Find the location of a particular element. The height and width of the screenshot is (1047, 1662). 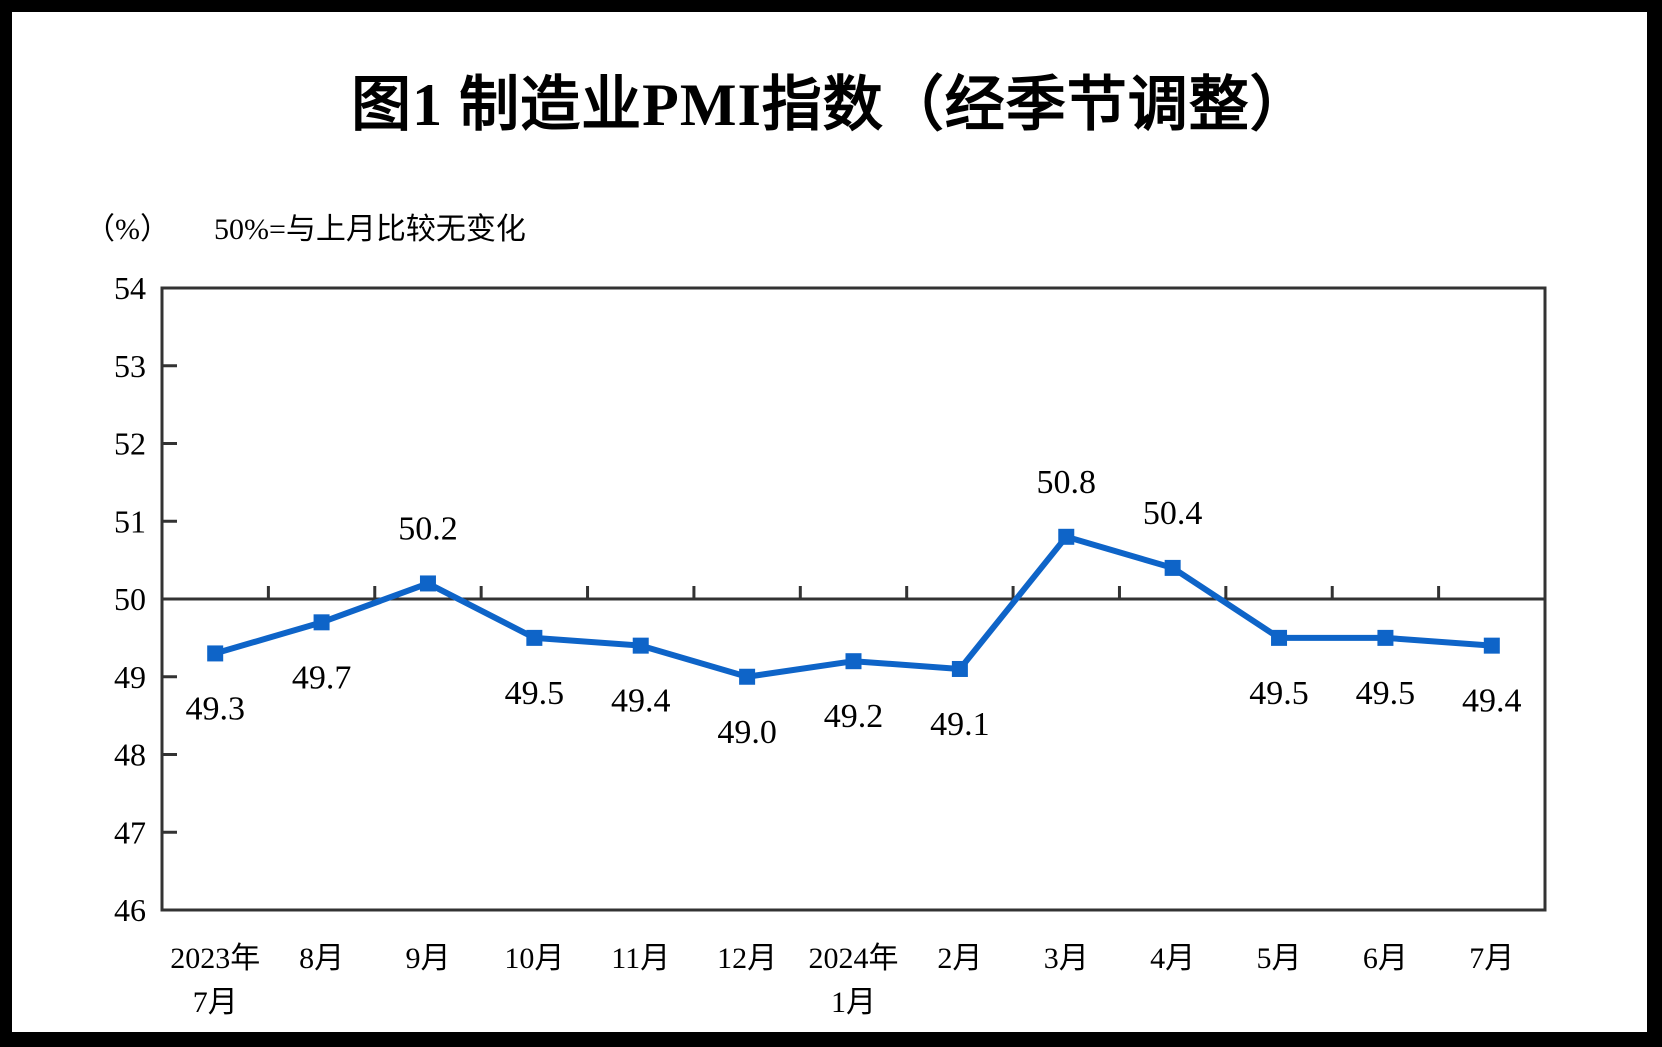

x-axis-category-label: 11月 is located at coordinates (640, 958).